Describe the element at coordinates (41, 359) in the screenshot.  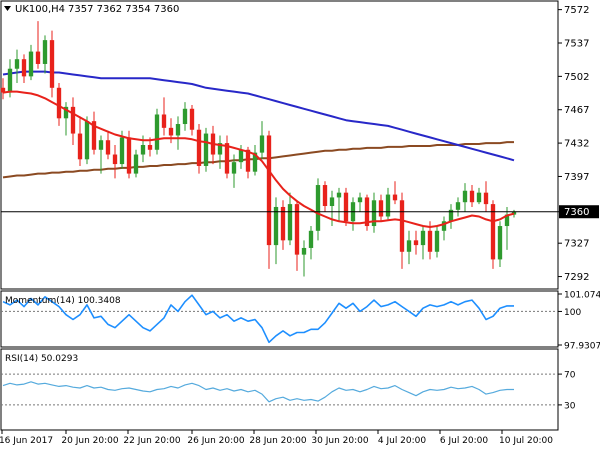
I see `rsi-label: RSI(14) 50.0293` at that location.